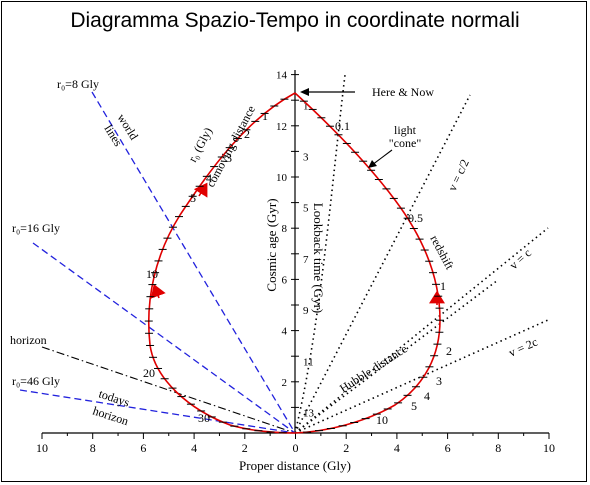  What do you see at coordinates (296, 448) in the screenshot?
I see `x-tick-label: 0` at bounding box center [296, 448].